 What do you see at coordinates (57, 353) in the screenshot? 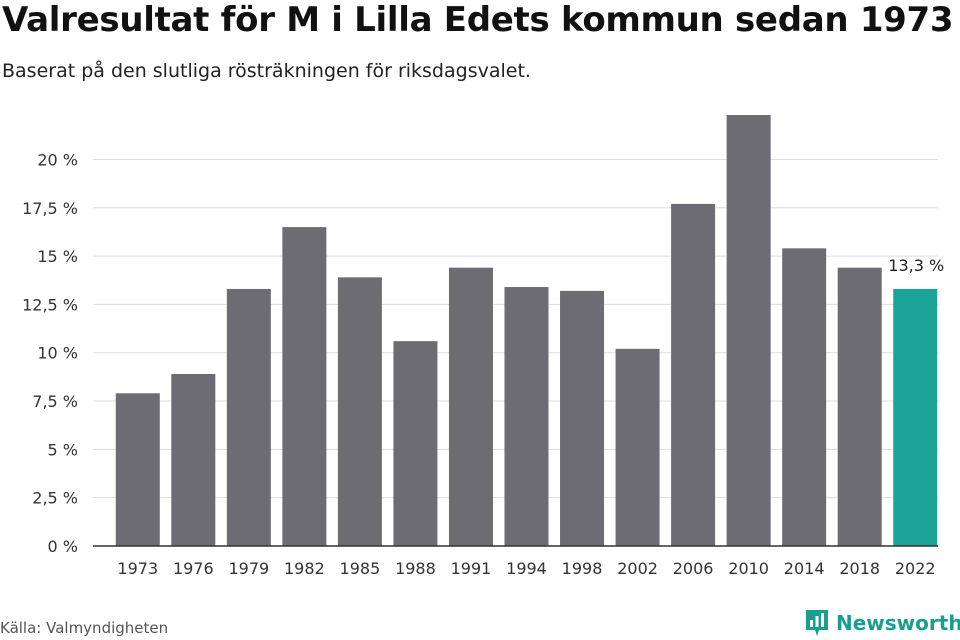
I see `y-tick-label: 10 %` at bounding box center [57, 353].